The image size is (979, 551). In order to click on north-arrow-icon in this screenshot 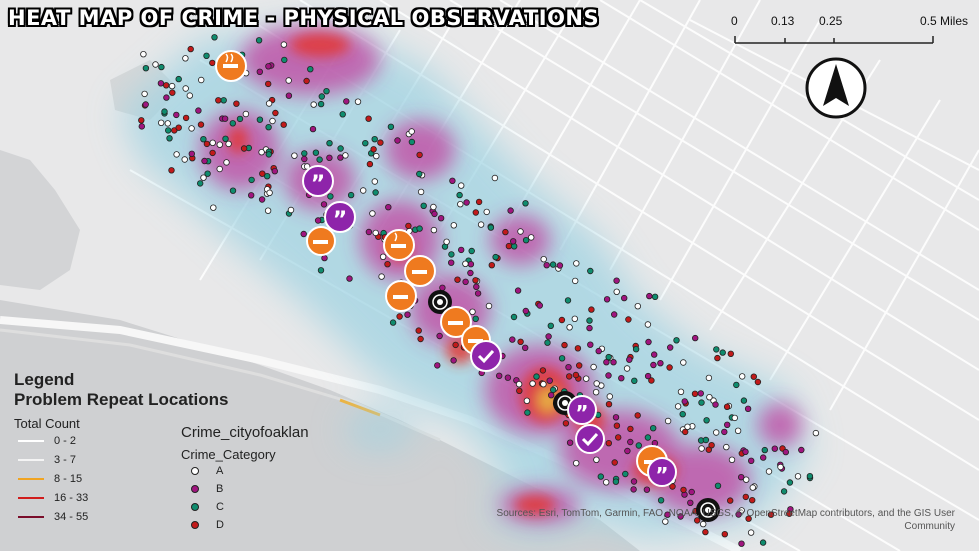, I will do `click(836, 88)`.